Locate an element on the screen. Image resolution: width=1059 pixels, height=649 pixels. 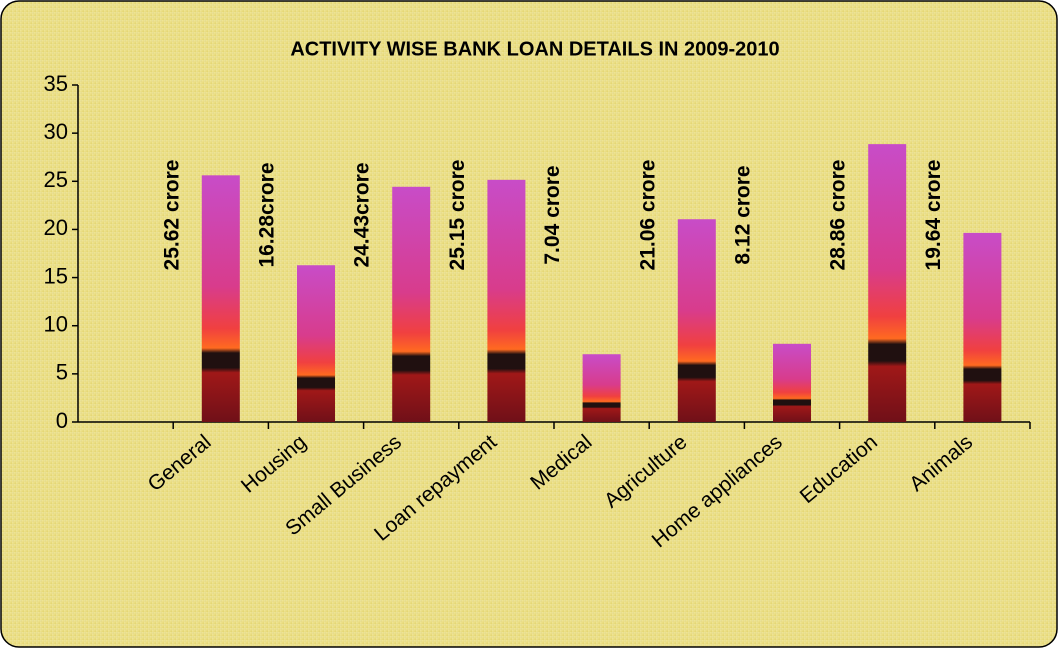
value-label: 8.12 crore is located at coordinates (743, 214).